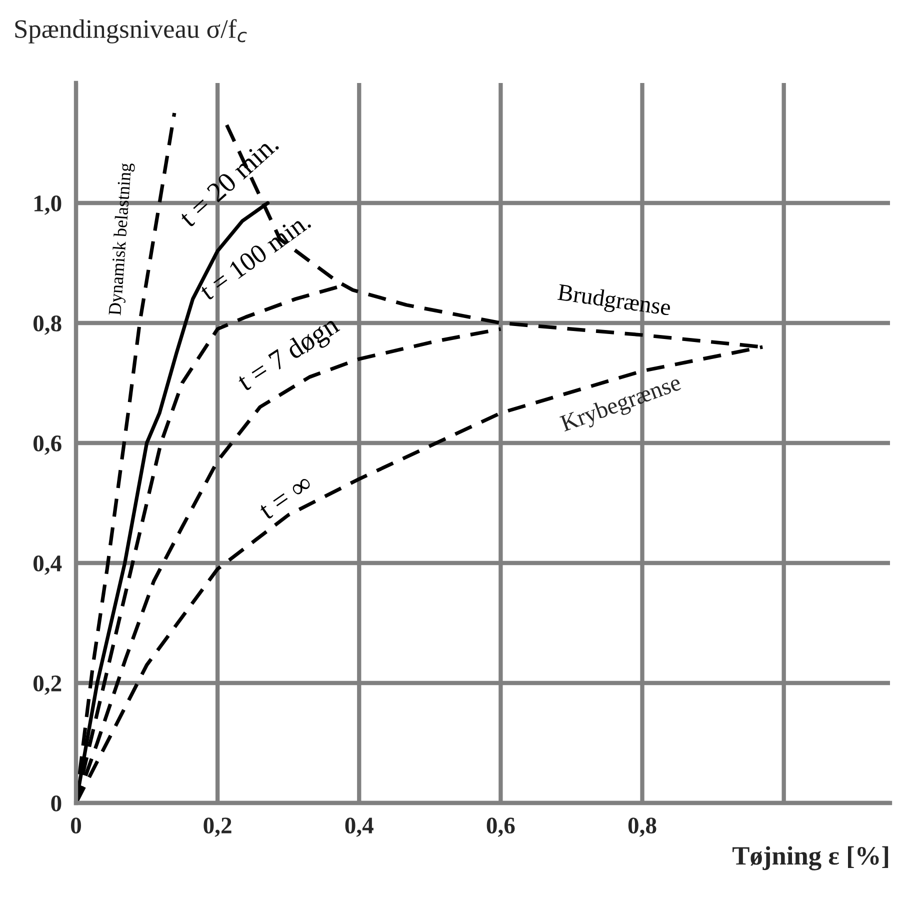 This screenshot has height=897, width=901. Describe the element at coordinates (500, 827) in the screenshot. I see `x-tick-label: 0,6` at that location.